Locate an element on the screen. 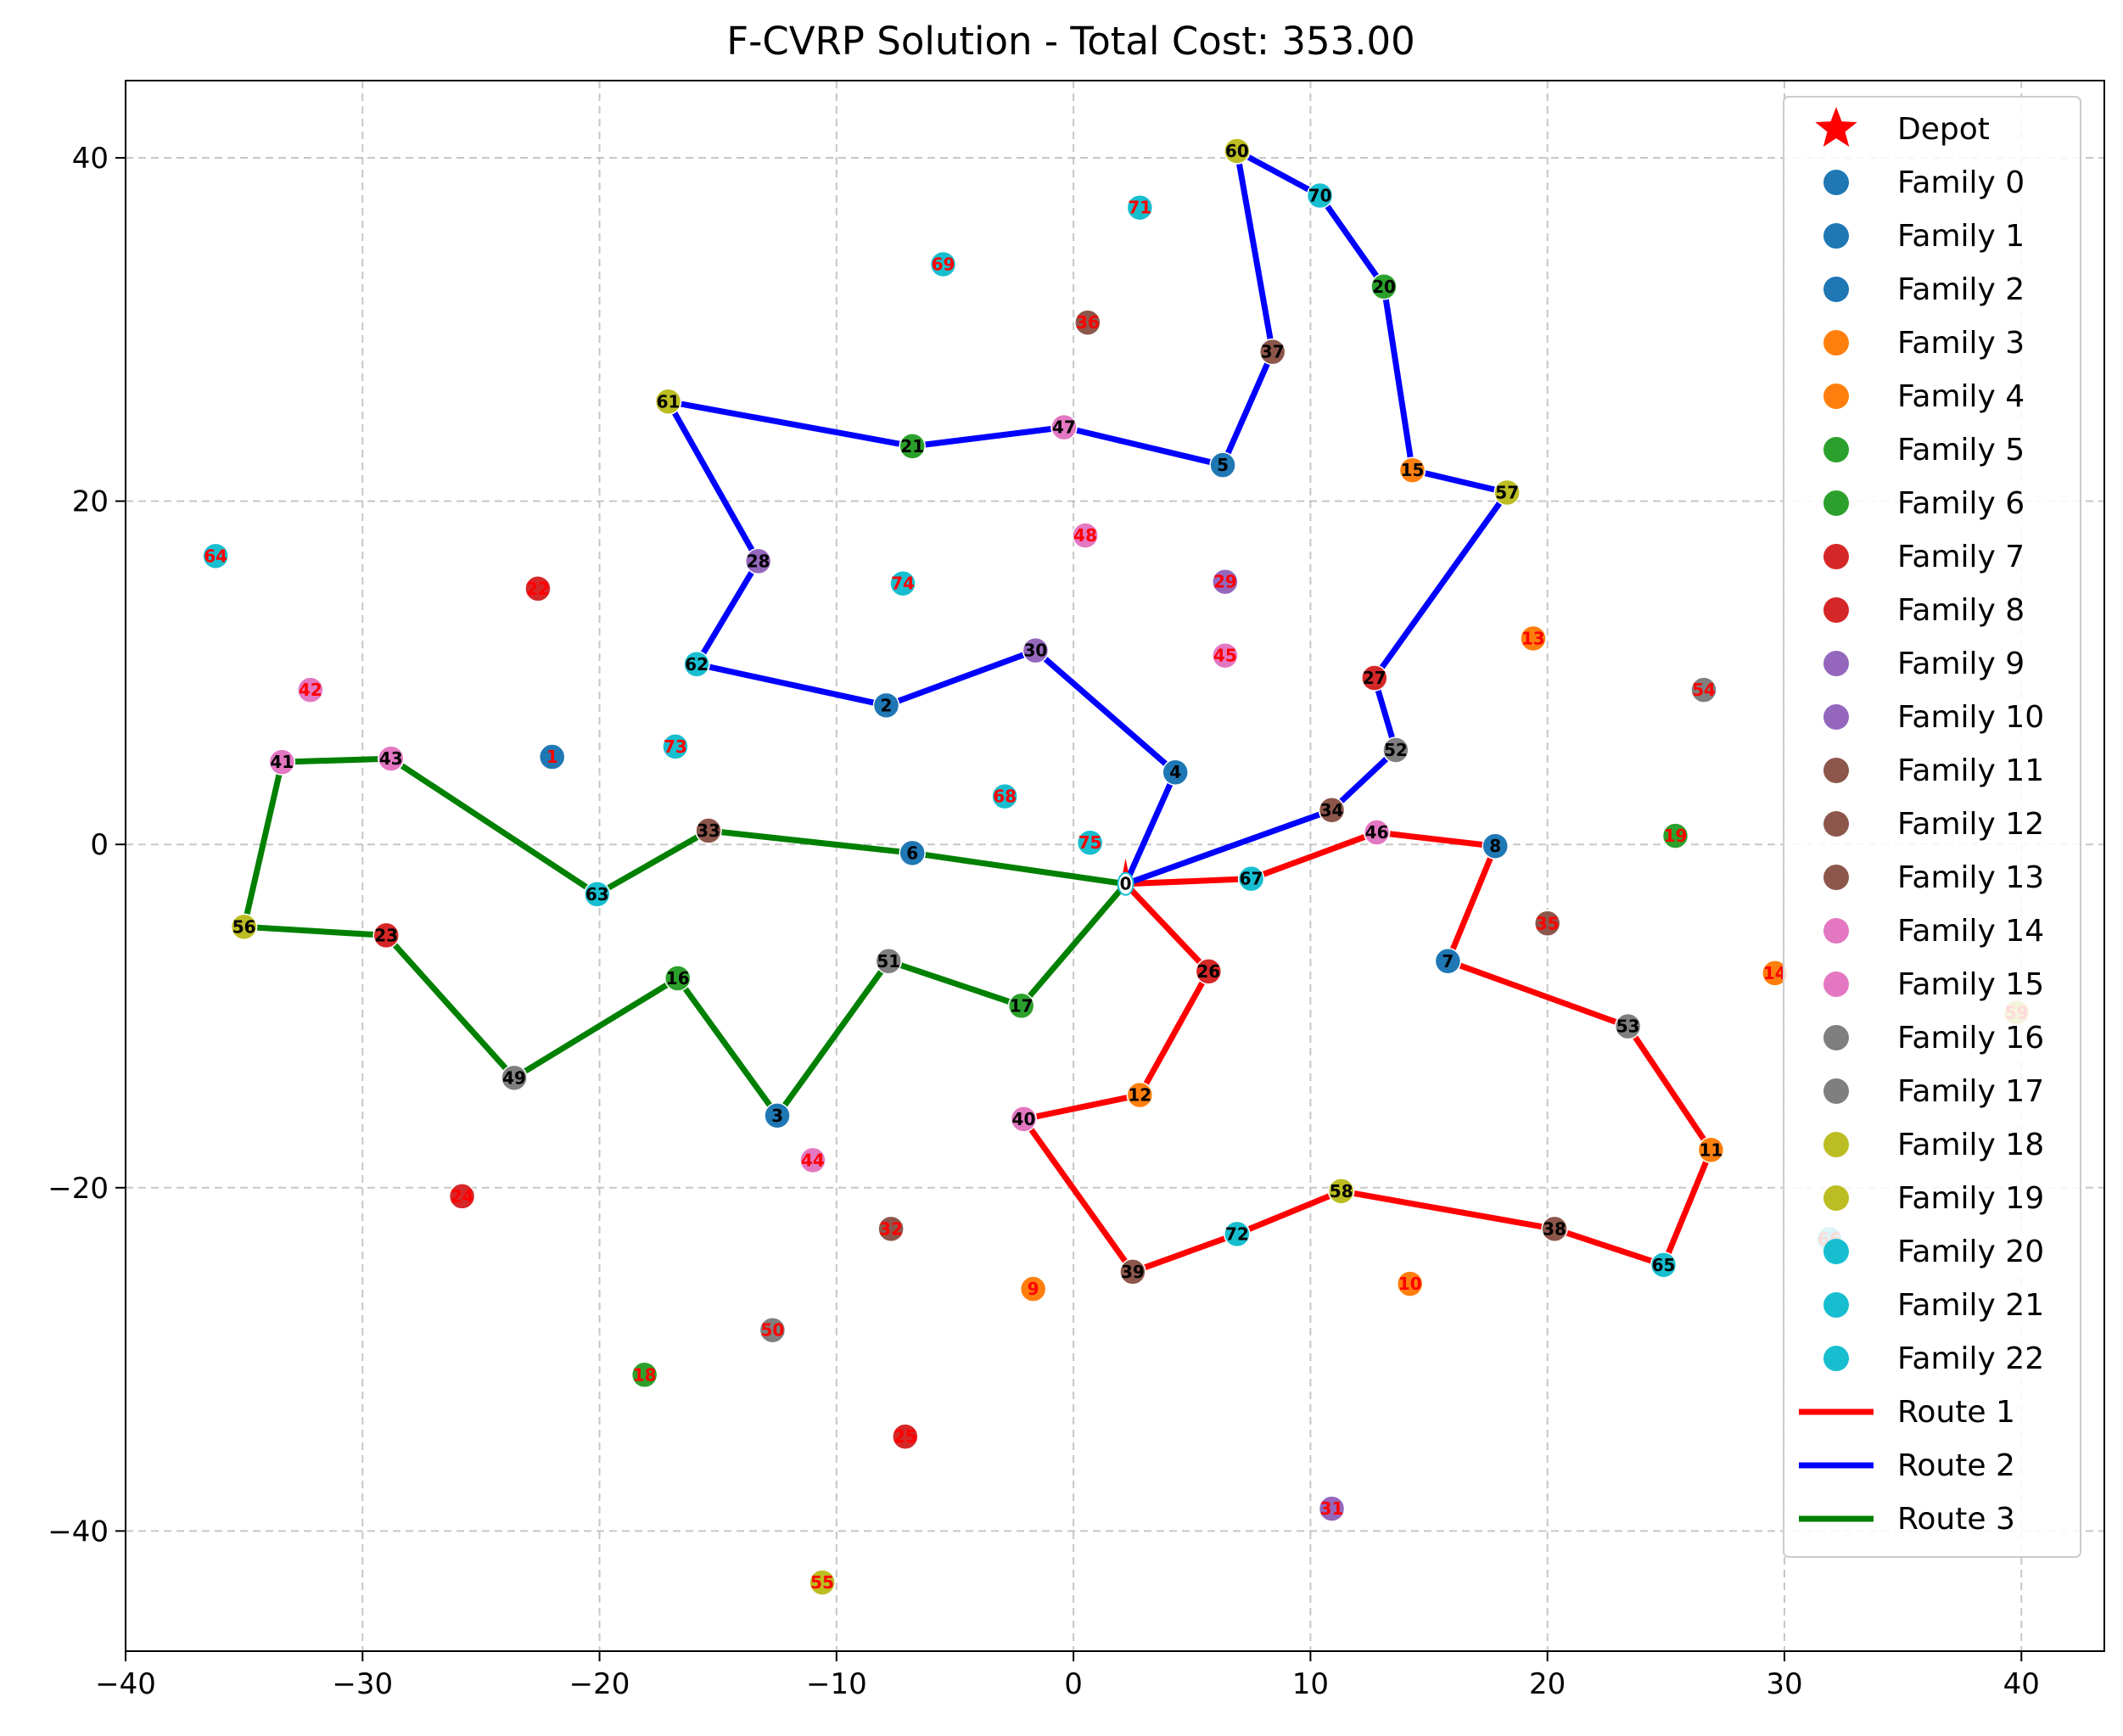  x-tick-label: 30 is located at coordinates (1784, 1684).